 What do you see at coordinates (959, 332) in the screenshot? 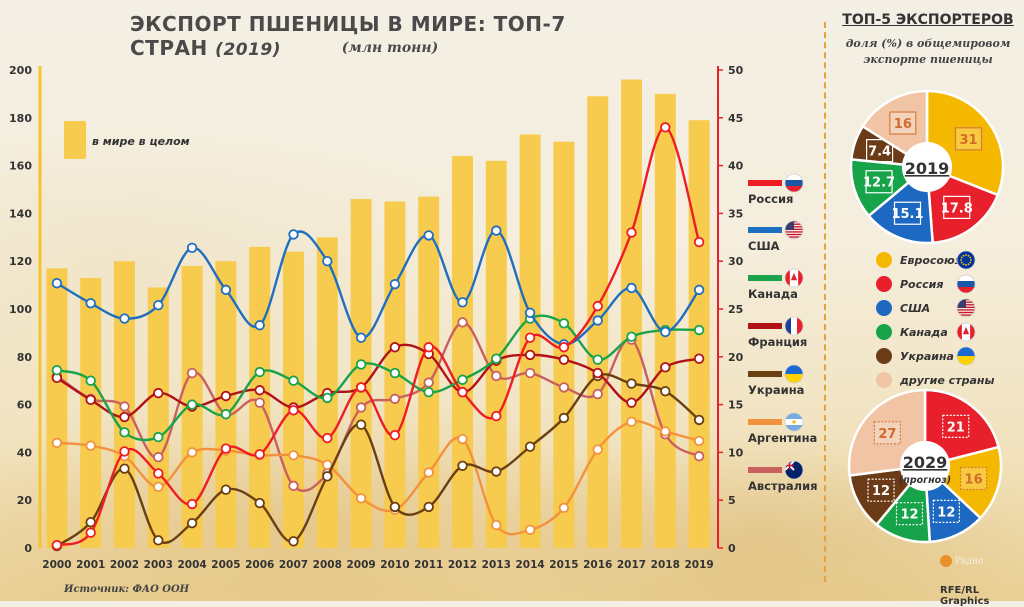
I see `pie-legend-flag-ca-icon-left` at bounding box center [959, 332].